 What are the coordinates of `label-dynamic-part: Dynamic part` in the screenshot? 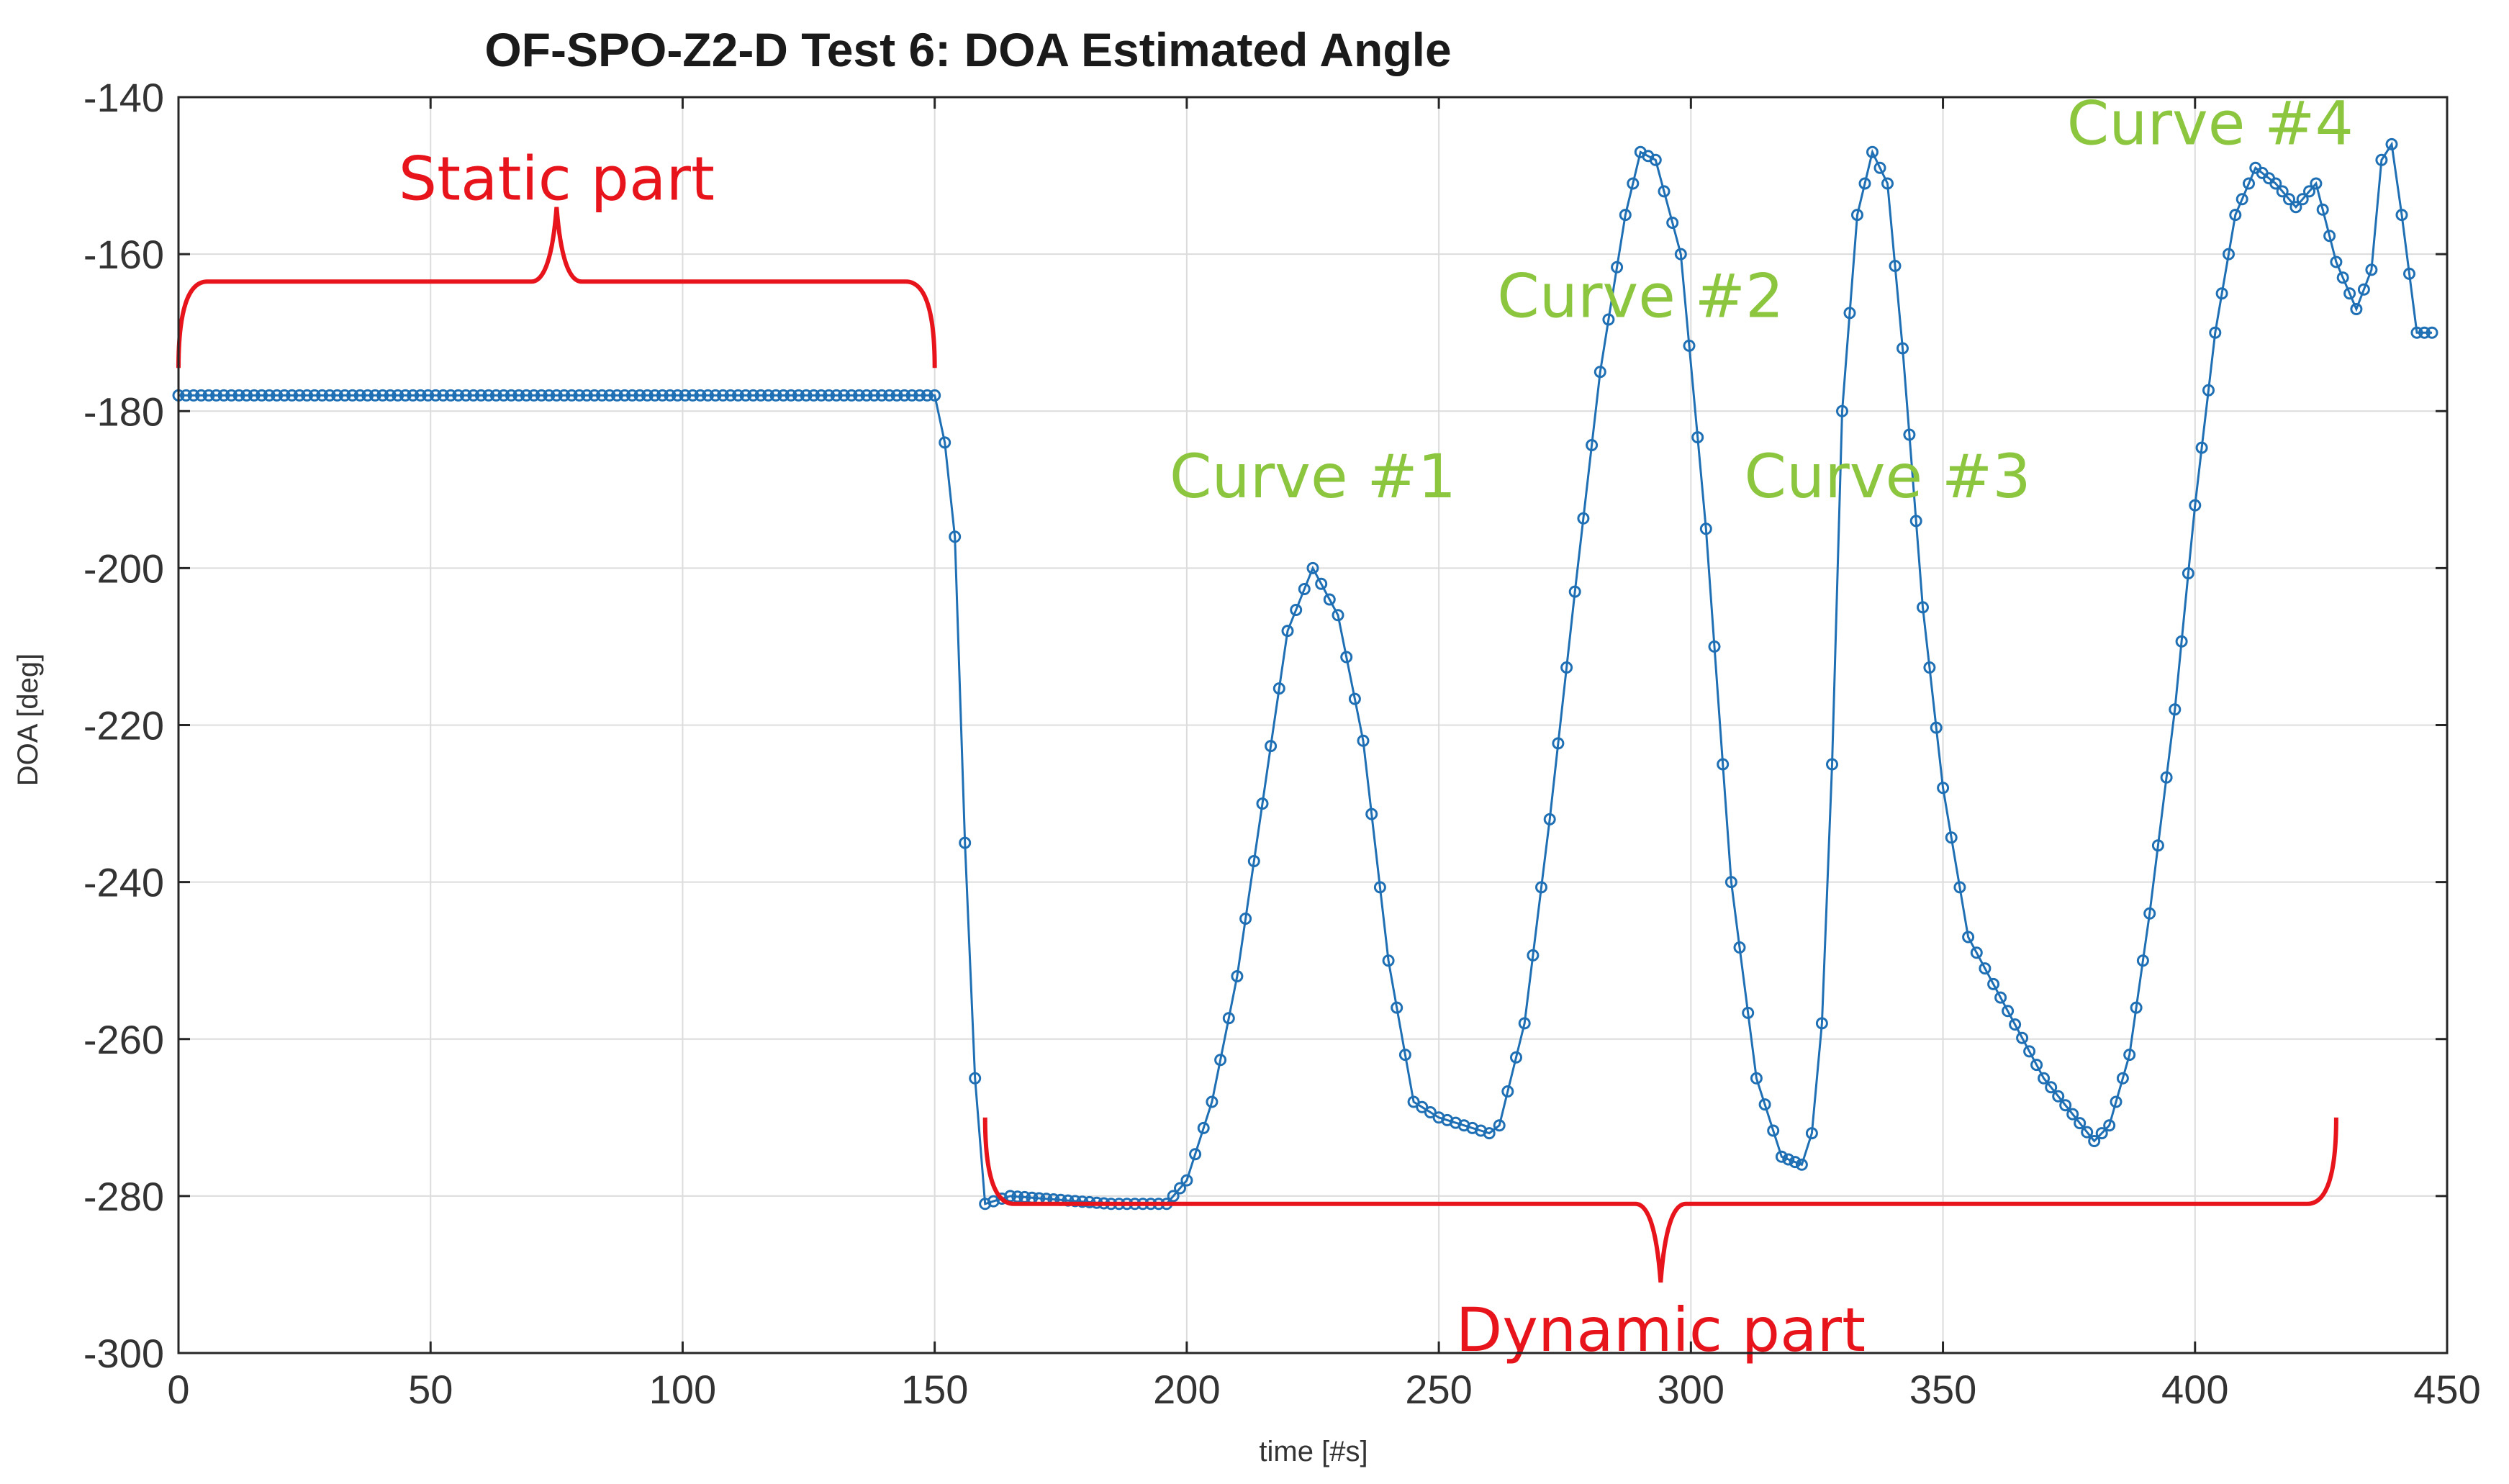 It's located at (1661, 1330).